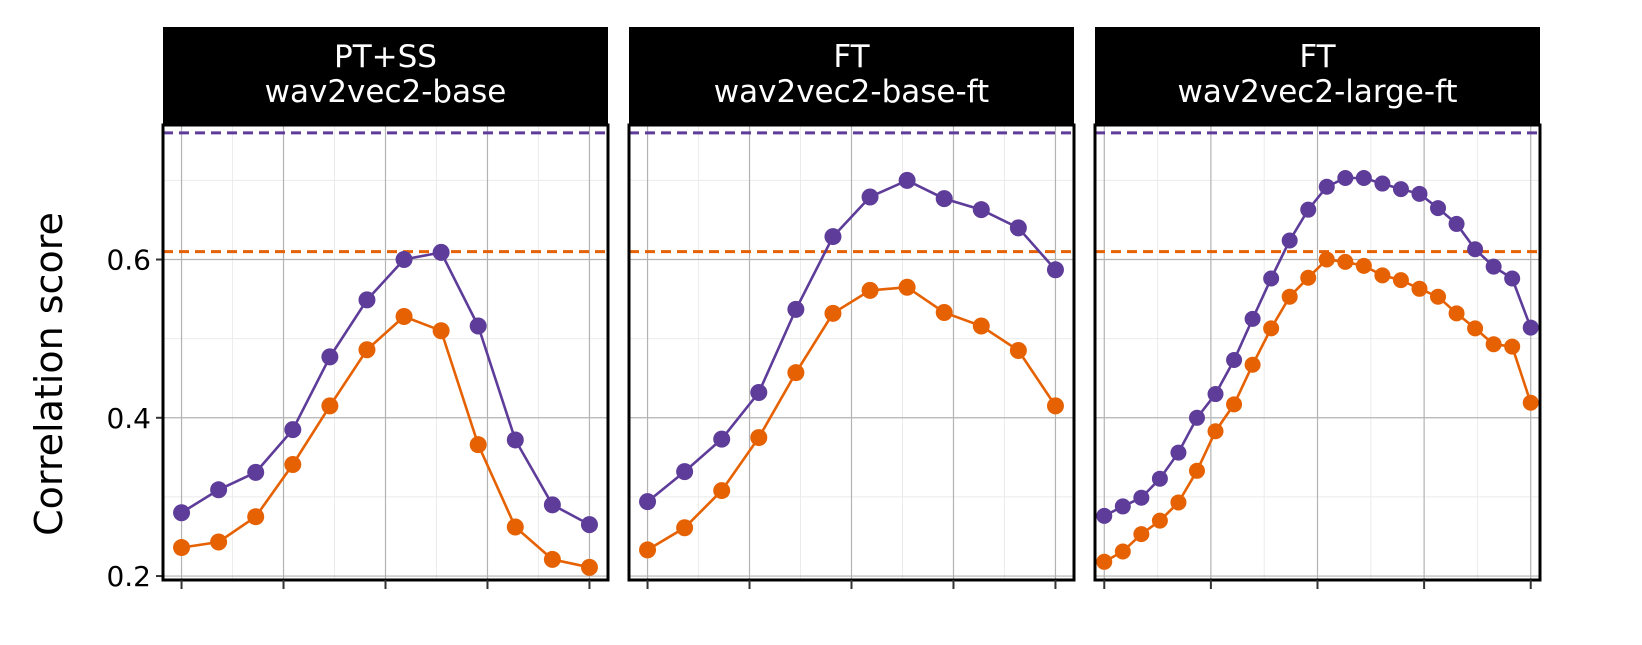 The width and height of the screenshot is (1642, 645). Describe the element at coordinates (95, 402) in the screenshot. I see `y-axis: Correlation score 0.2 0.4 0.6` at that location.